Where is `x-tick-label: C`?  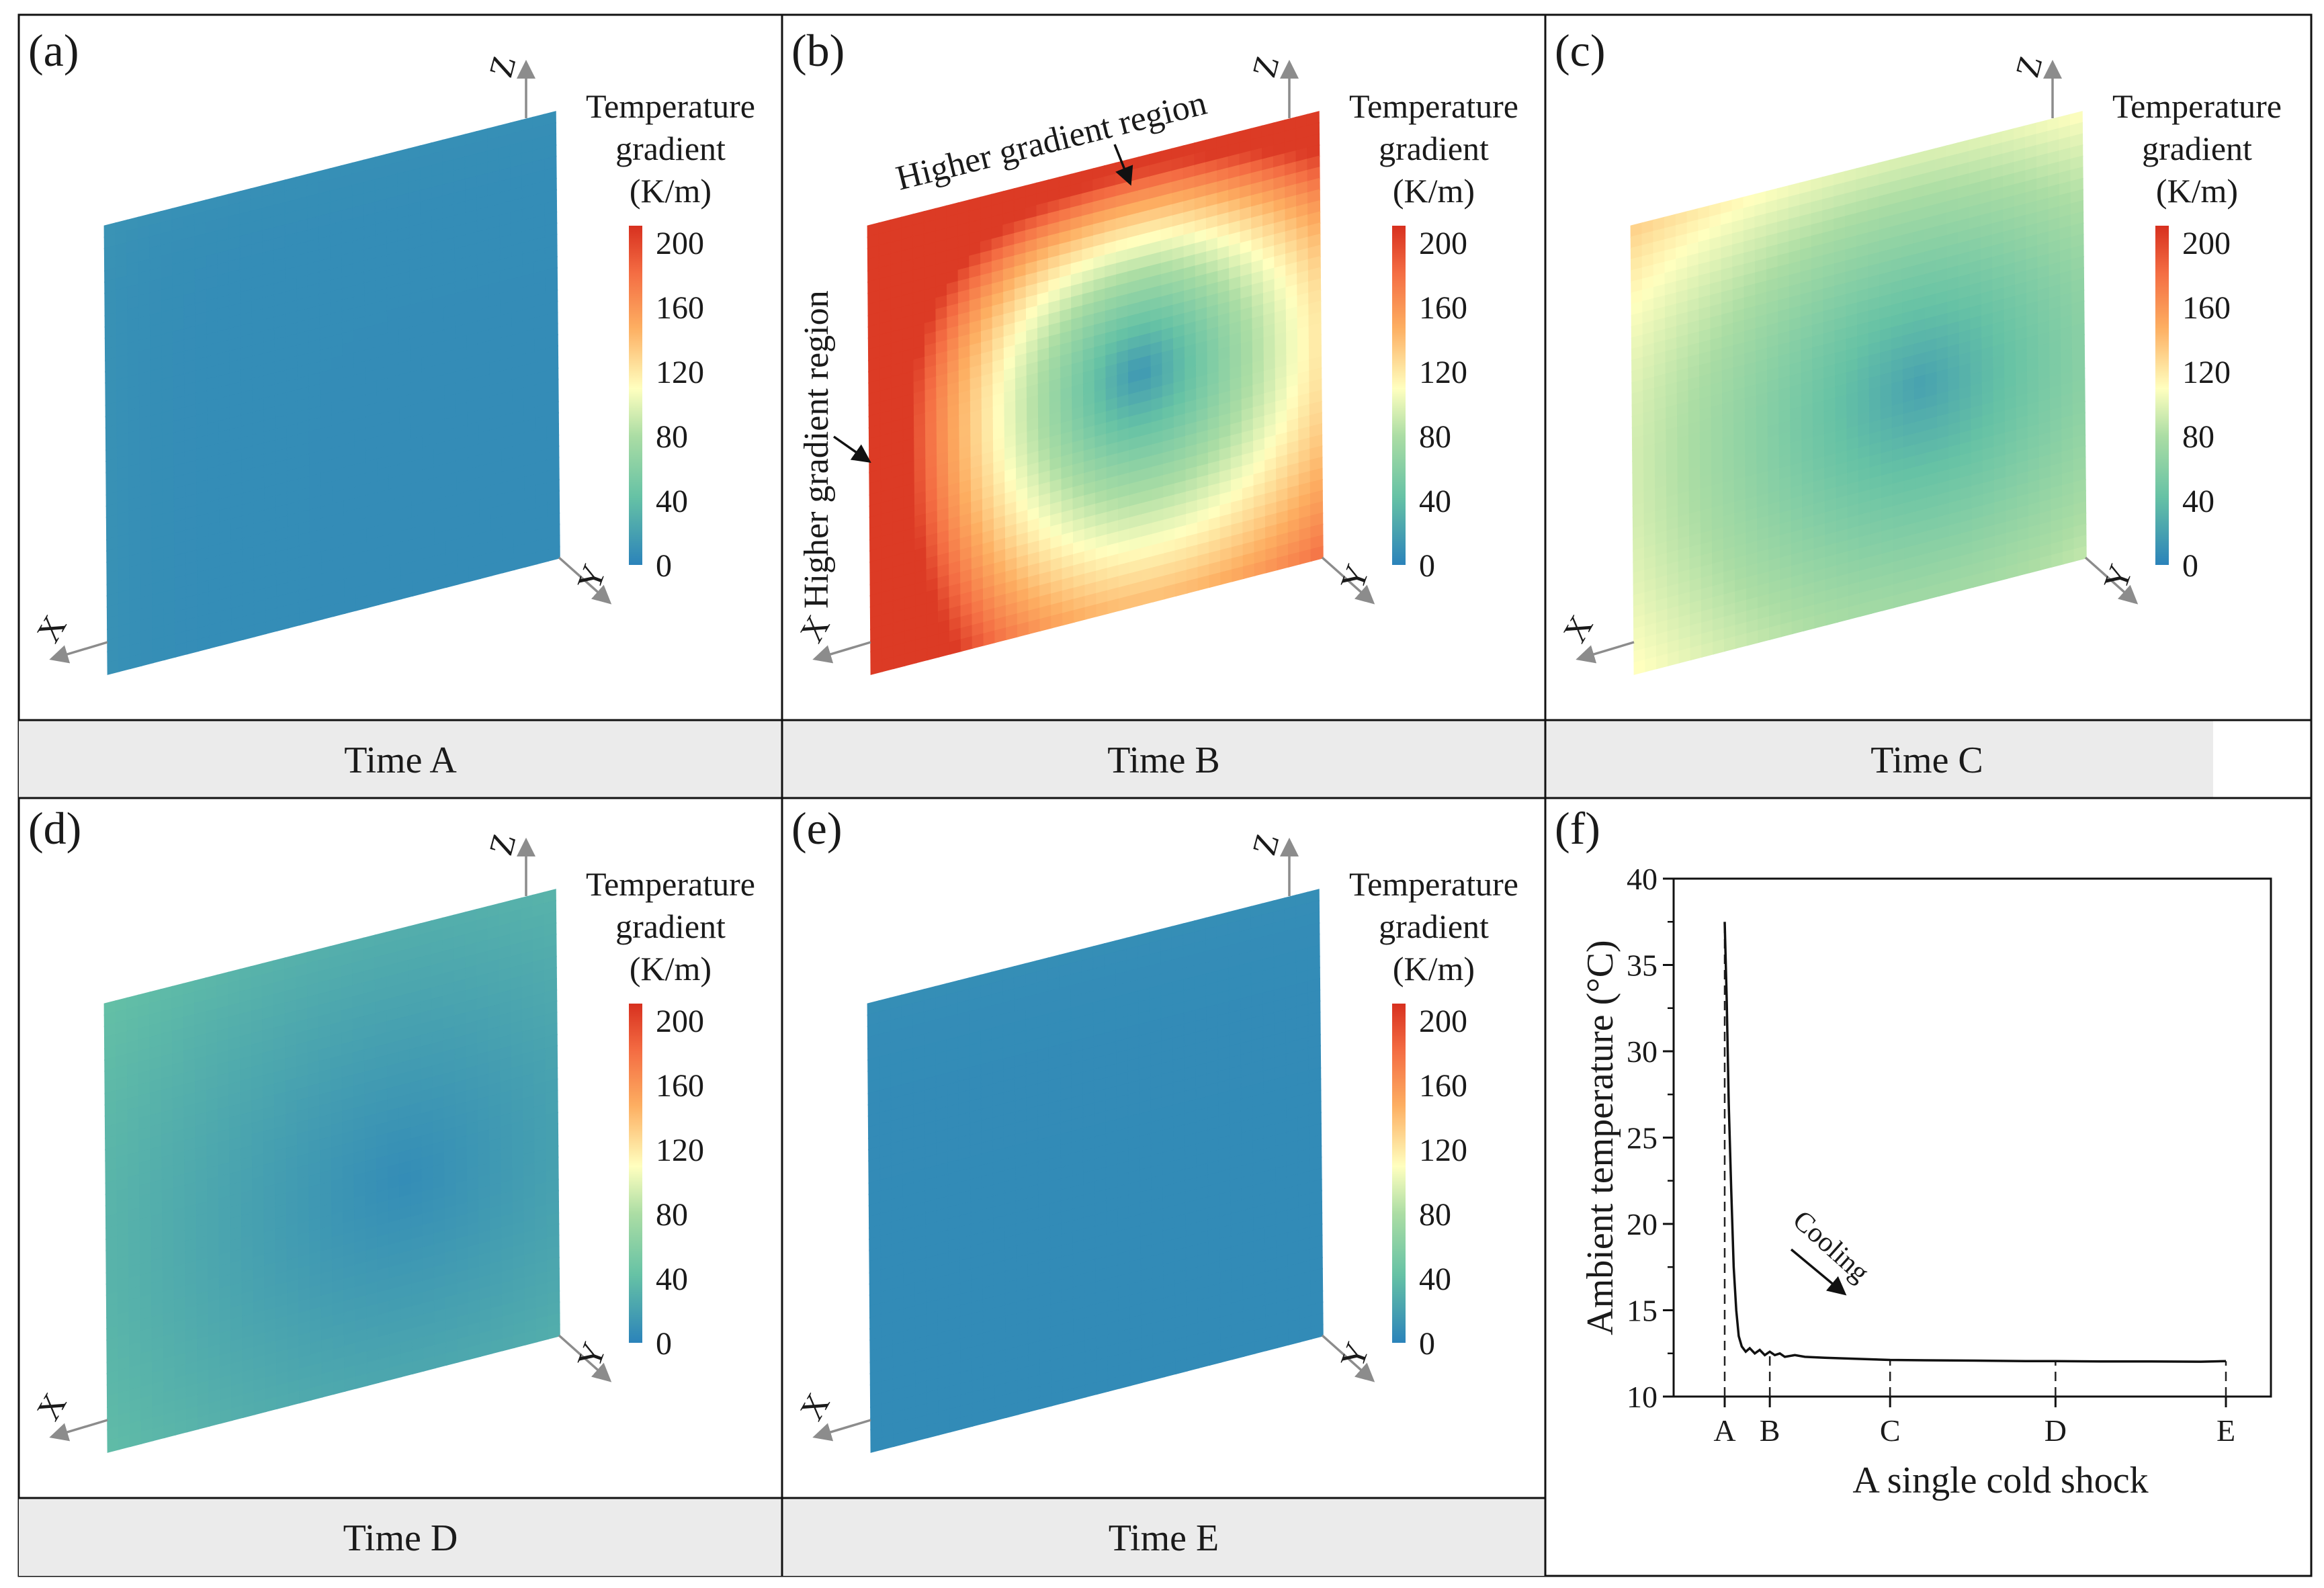
x-tick-label: C is located at coordinates (1891, 1430).